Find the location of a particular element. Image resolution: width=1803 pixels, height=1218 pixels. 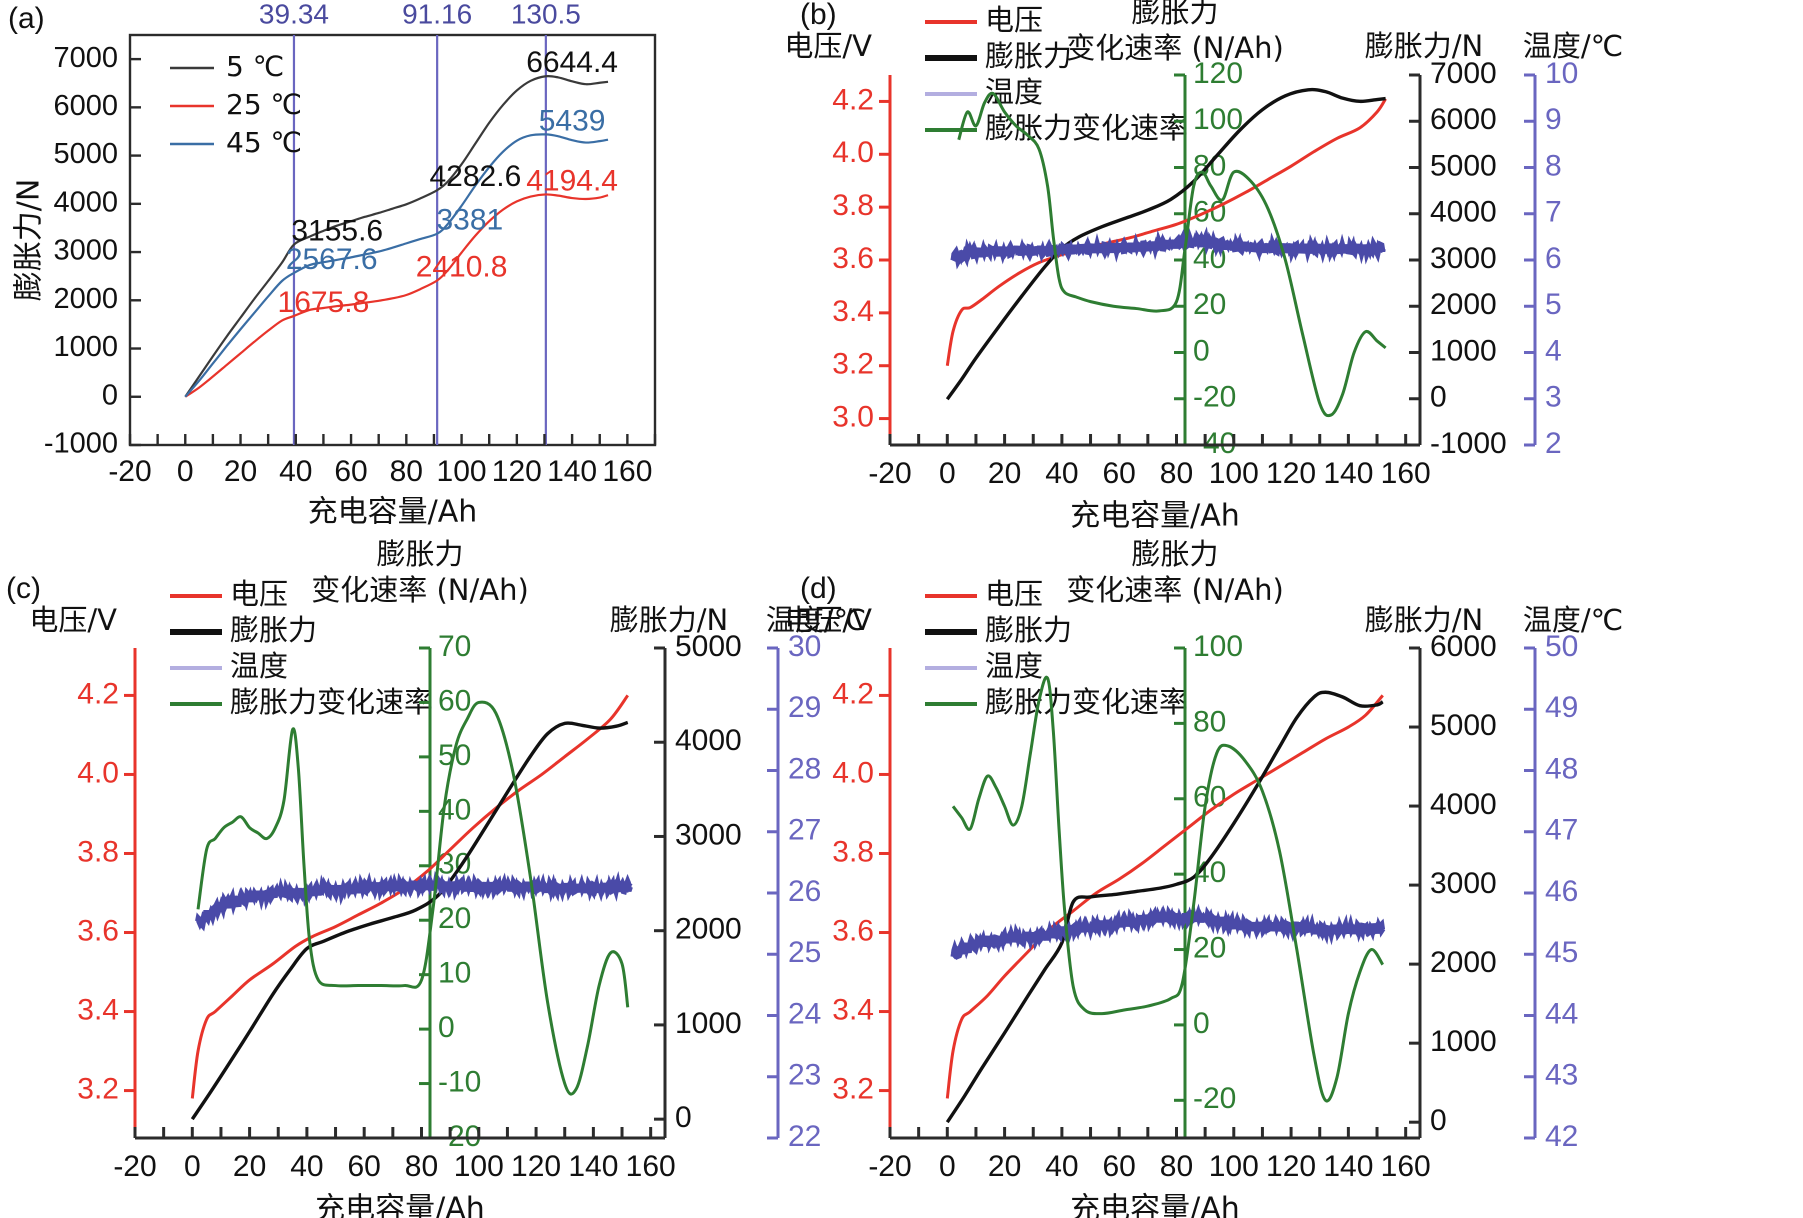

svg-d-temp-tick: 45 is located at coordinates (1561, 952).